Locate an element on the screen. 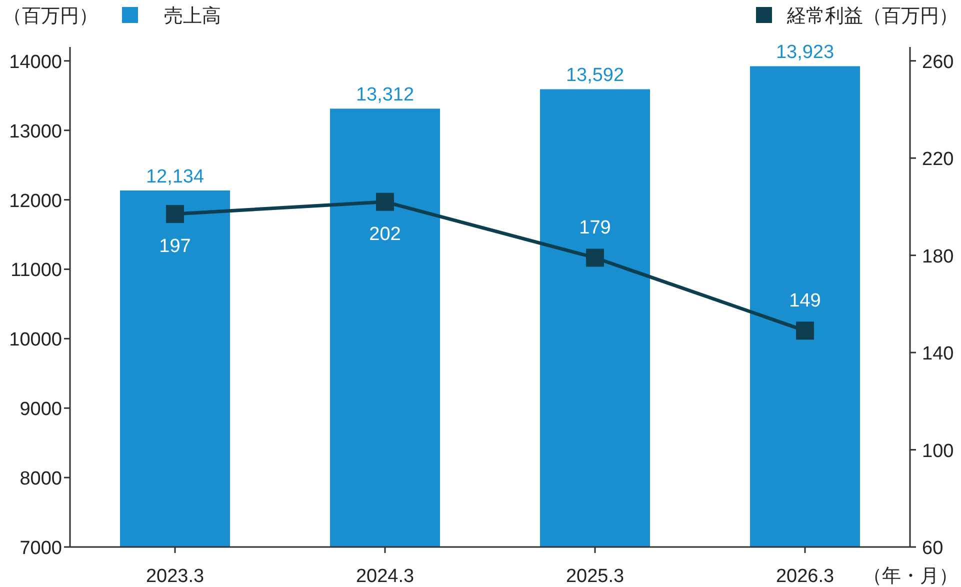  y-tick-label: 14000 is located at coordinates (35, 62).